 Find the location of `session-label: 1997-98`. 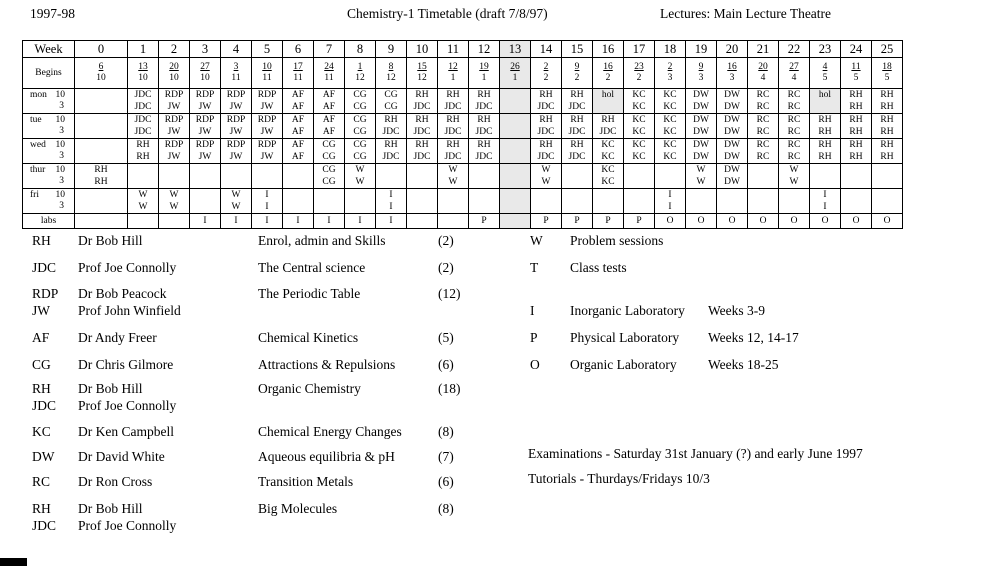

session-label: 1997-98 is located at coordinates (52, 13).